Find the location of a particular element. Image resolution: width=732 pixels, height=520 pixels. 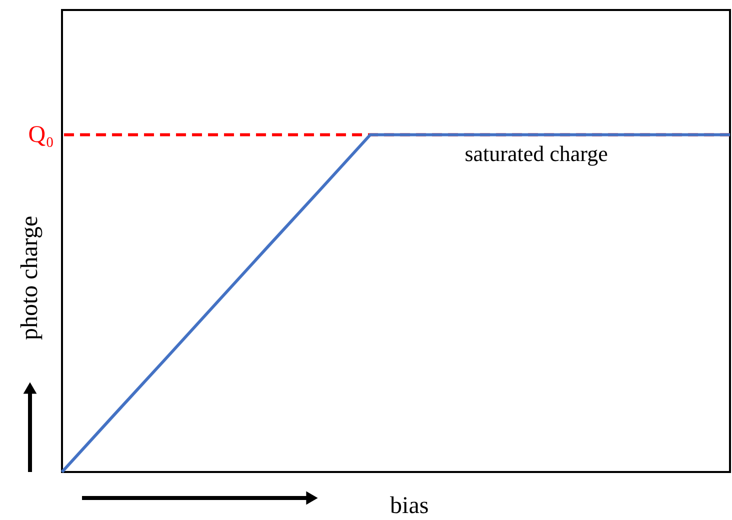

y-axis-title: photo charge is located at coordinates (30, 278).